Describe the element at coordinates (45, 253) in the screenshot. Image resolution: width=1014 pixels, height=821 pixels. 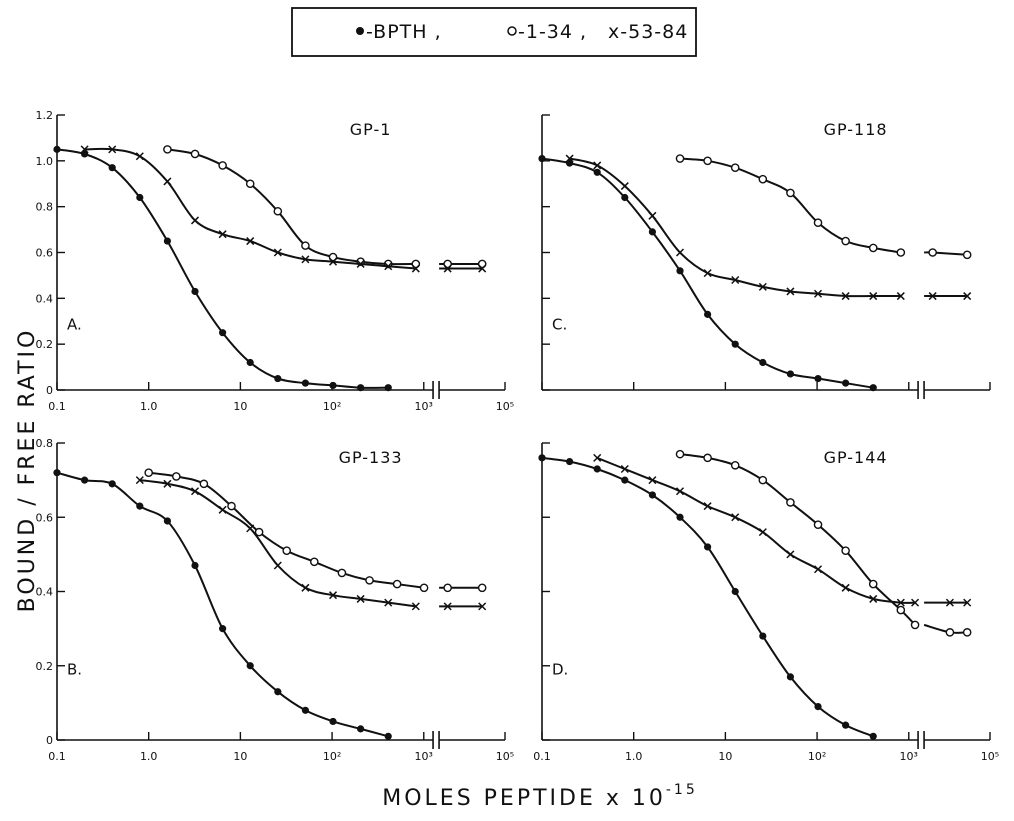
I see `y-tick-label: 0.6` at that location.